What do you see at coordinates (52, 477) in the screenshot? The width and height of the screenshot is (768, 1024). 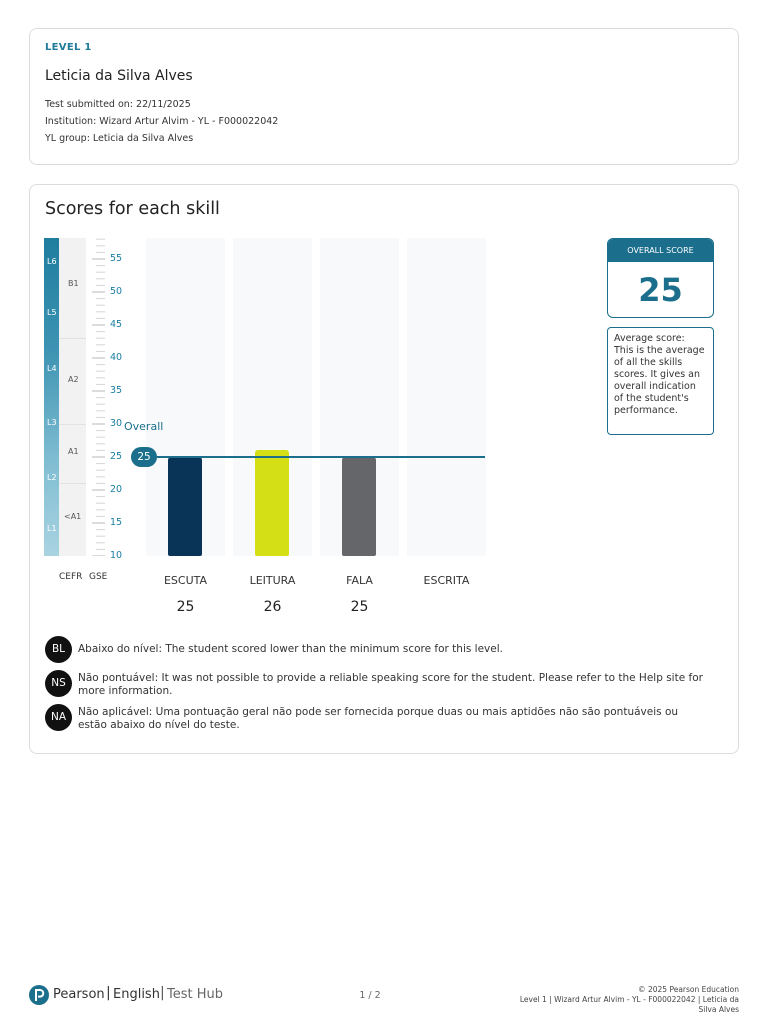 I see `level-band-l2: L2` at bounding box center [52, 477].